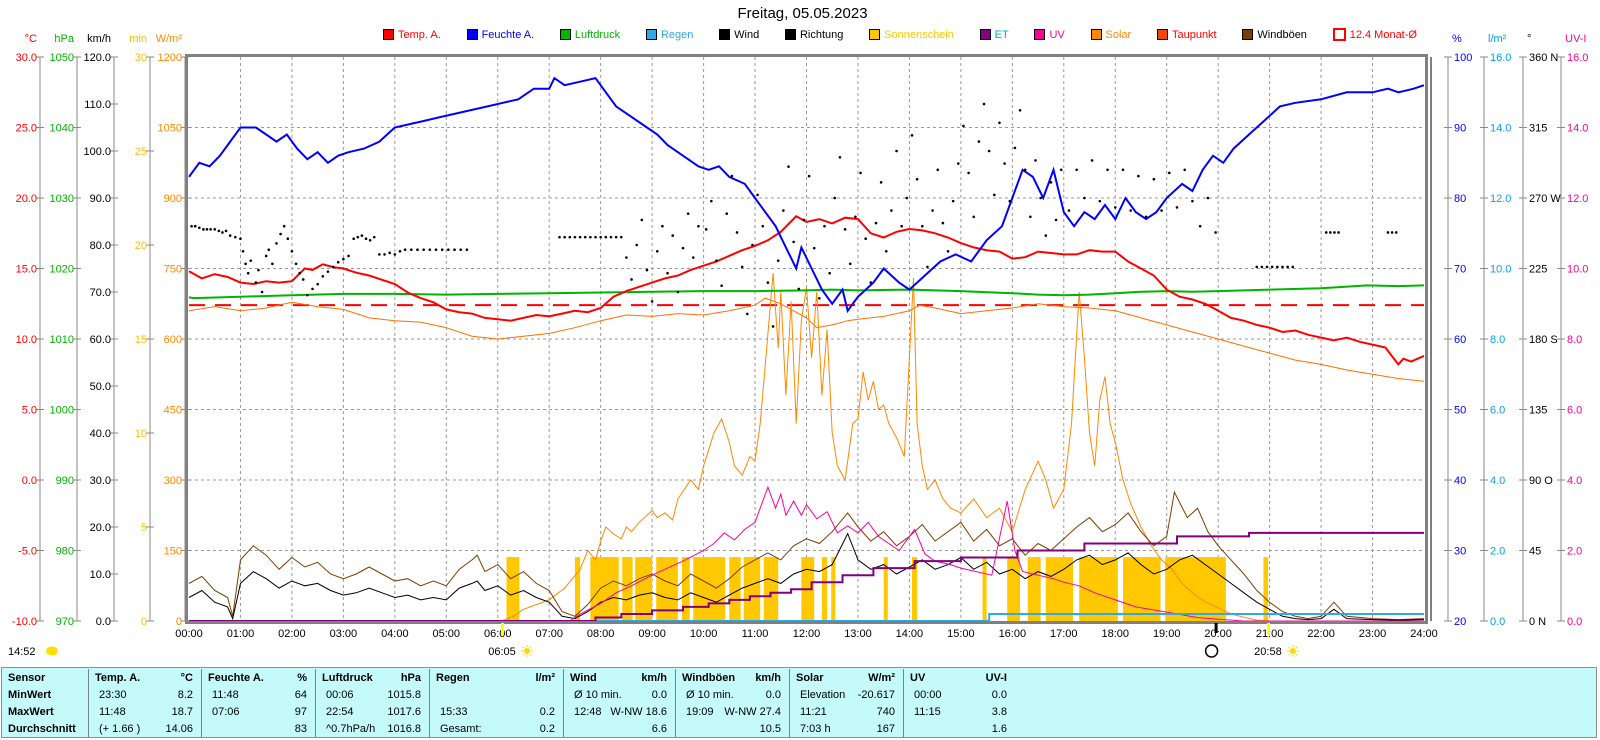 This screenshot has height=740, width=1600. Describe the element at coordinates (1282, 34) in the screenshot. I see `legend-label: Windböen` at that location.